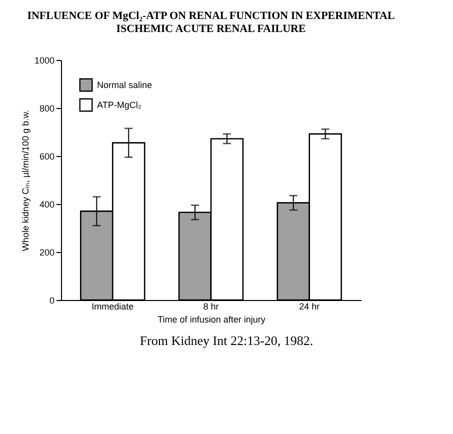 The width and height of the screenshot is (453, 434). What do you see at coordinates (113, 307) in the screenshot?
I see `x-tick-label: Immediate` at bounding box center [113, 307].